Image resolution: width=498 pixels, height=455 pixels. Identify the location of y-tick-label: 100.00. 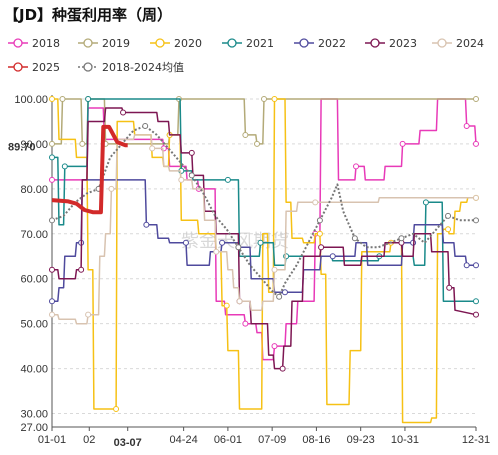
(31, 100).